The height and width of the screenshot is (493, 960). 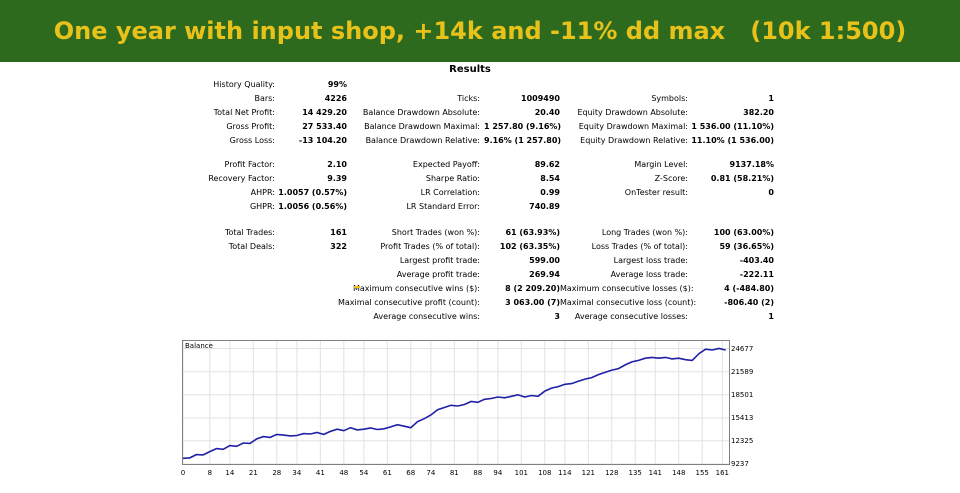 What do you see at coordinates (612, 473) in the screenshot?
I see `x-tick-label: 128` at bounding box center [612, 473].